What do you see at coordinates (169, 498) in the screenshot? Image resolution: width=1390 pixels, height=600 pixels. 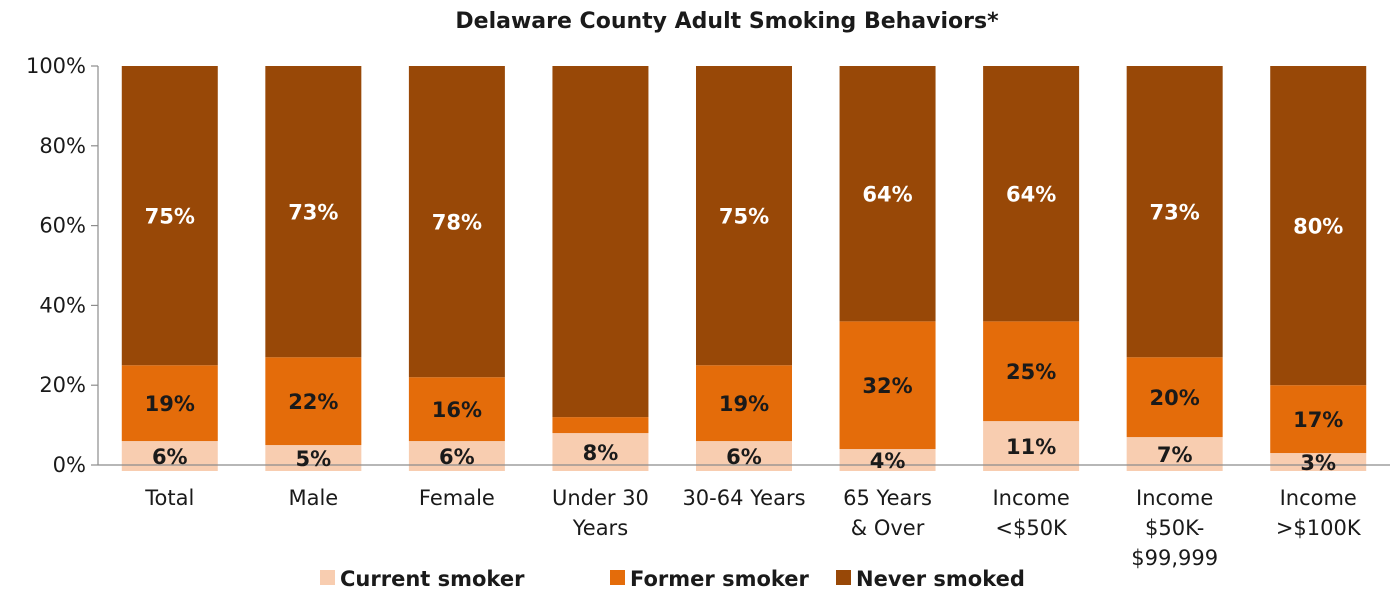 I see `x-tick-label: Total` at bounding box center [169, 498].